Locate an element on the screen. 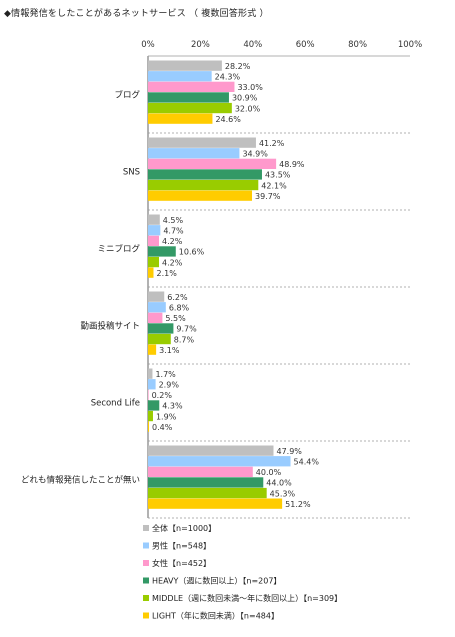 This screenshot has height=637, width=455. category-label: SNS is located at coordinates (131, 173).